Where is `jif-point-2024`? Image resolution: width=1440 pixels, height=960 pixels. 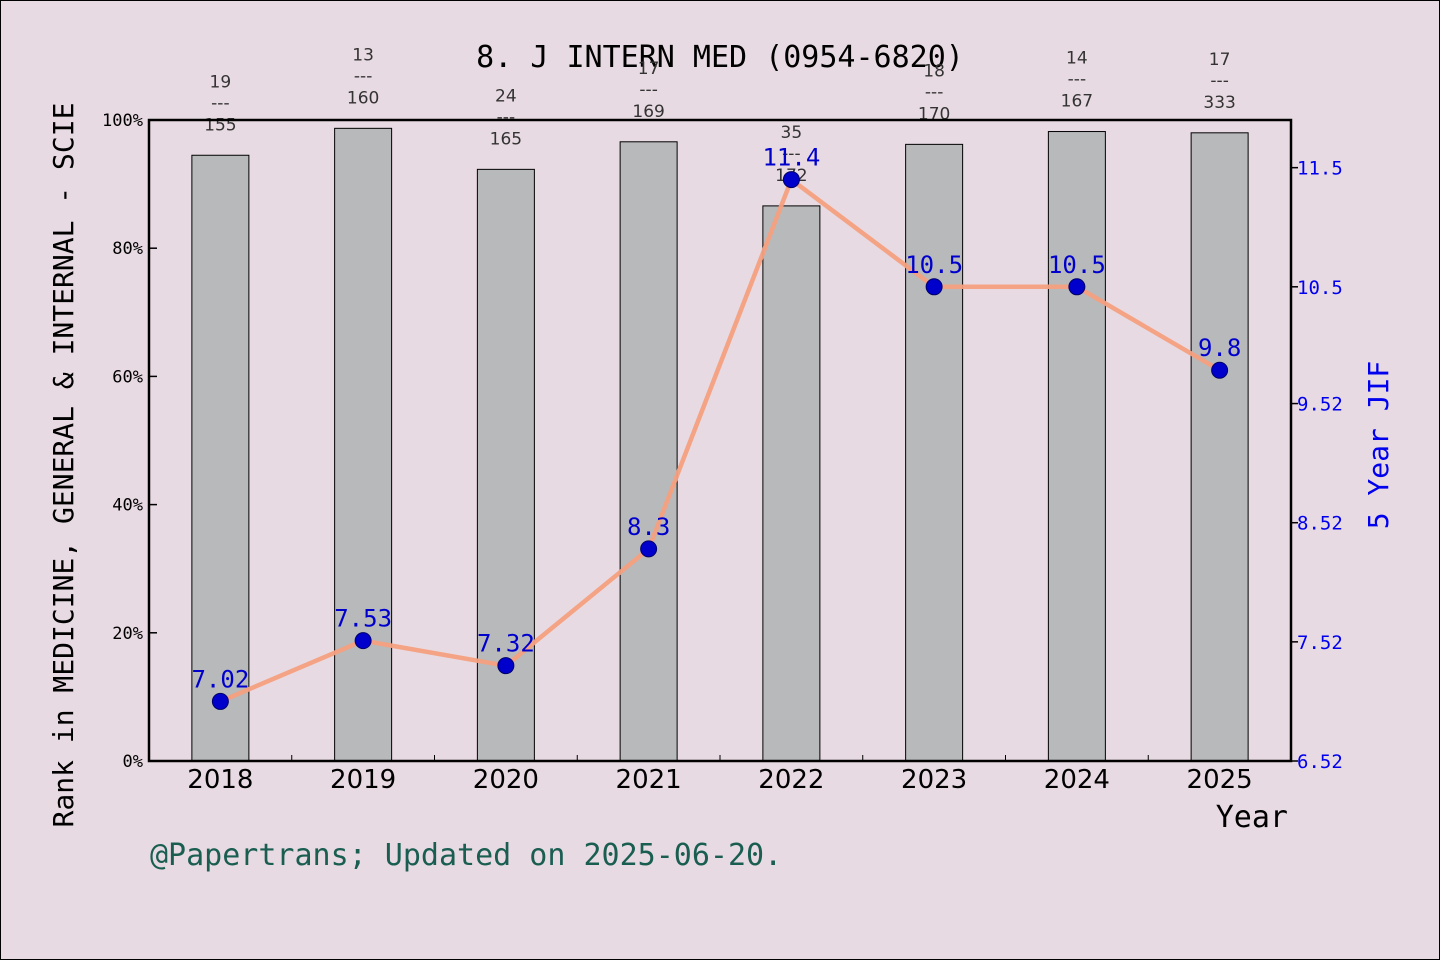 jif-point-2024 is located at coordinates (1077, 287).